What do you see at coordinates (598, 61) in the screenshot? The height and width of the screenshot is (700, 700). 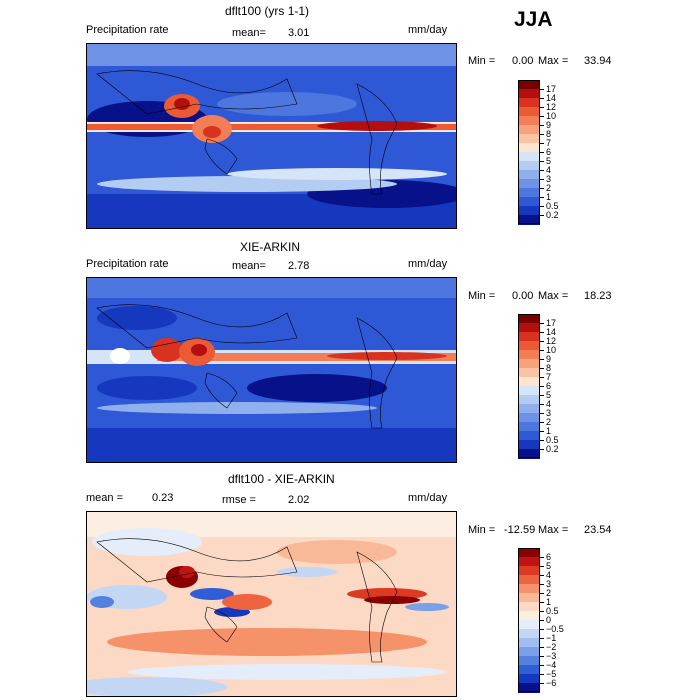 I see `panel-1-max-value: 33.94` at bounding box center [598, 61].